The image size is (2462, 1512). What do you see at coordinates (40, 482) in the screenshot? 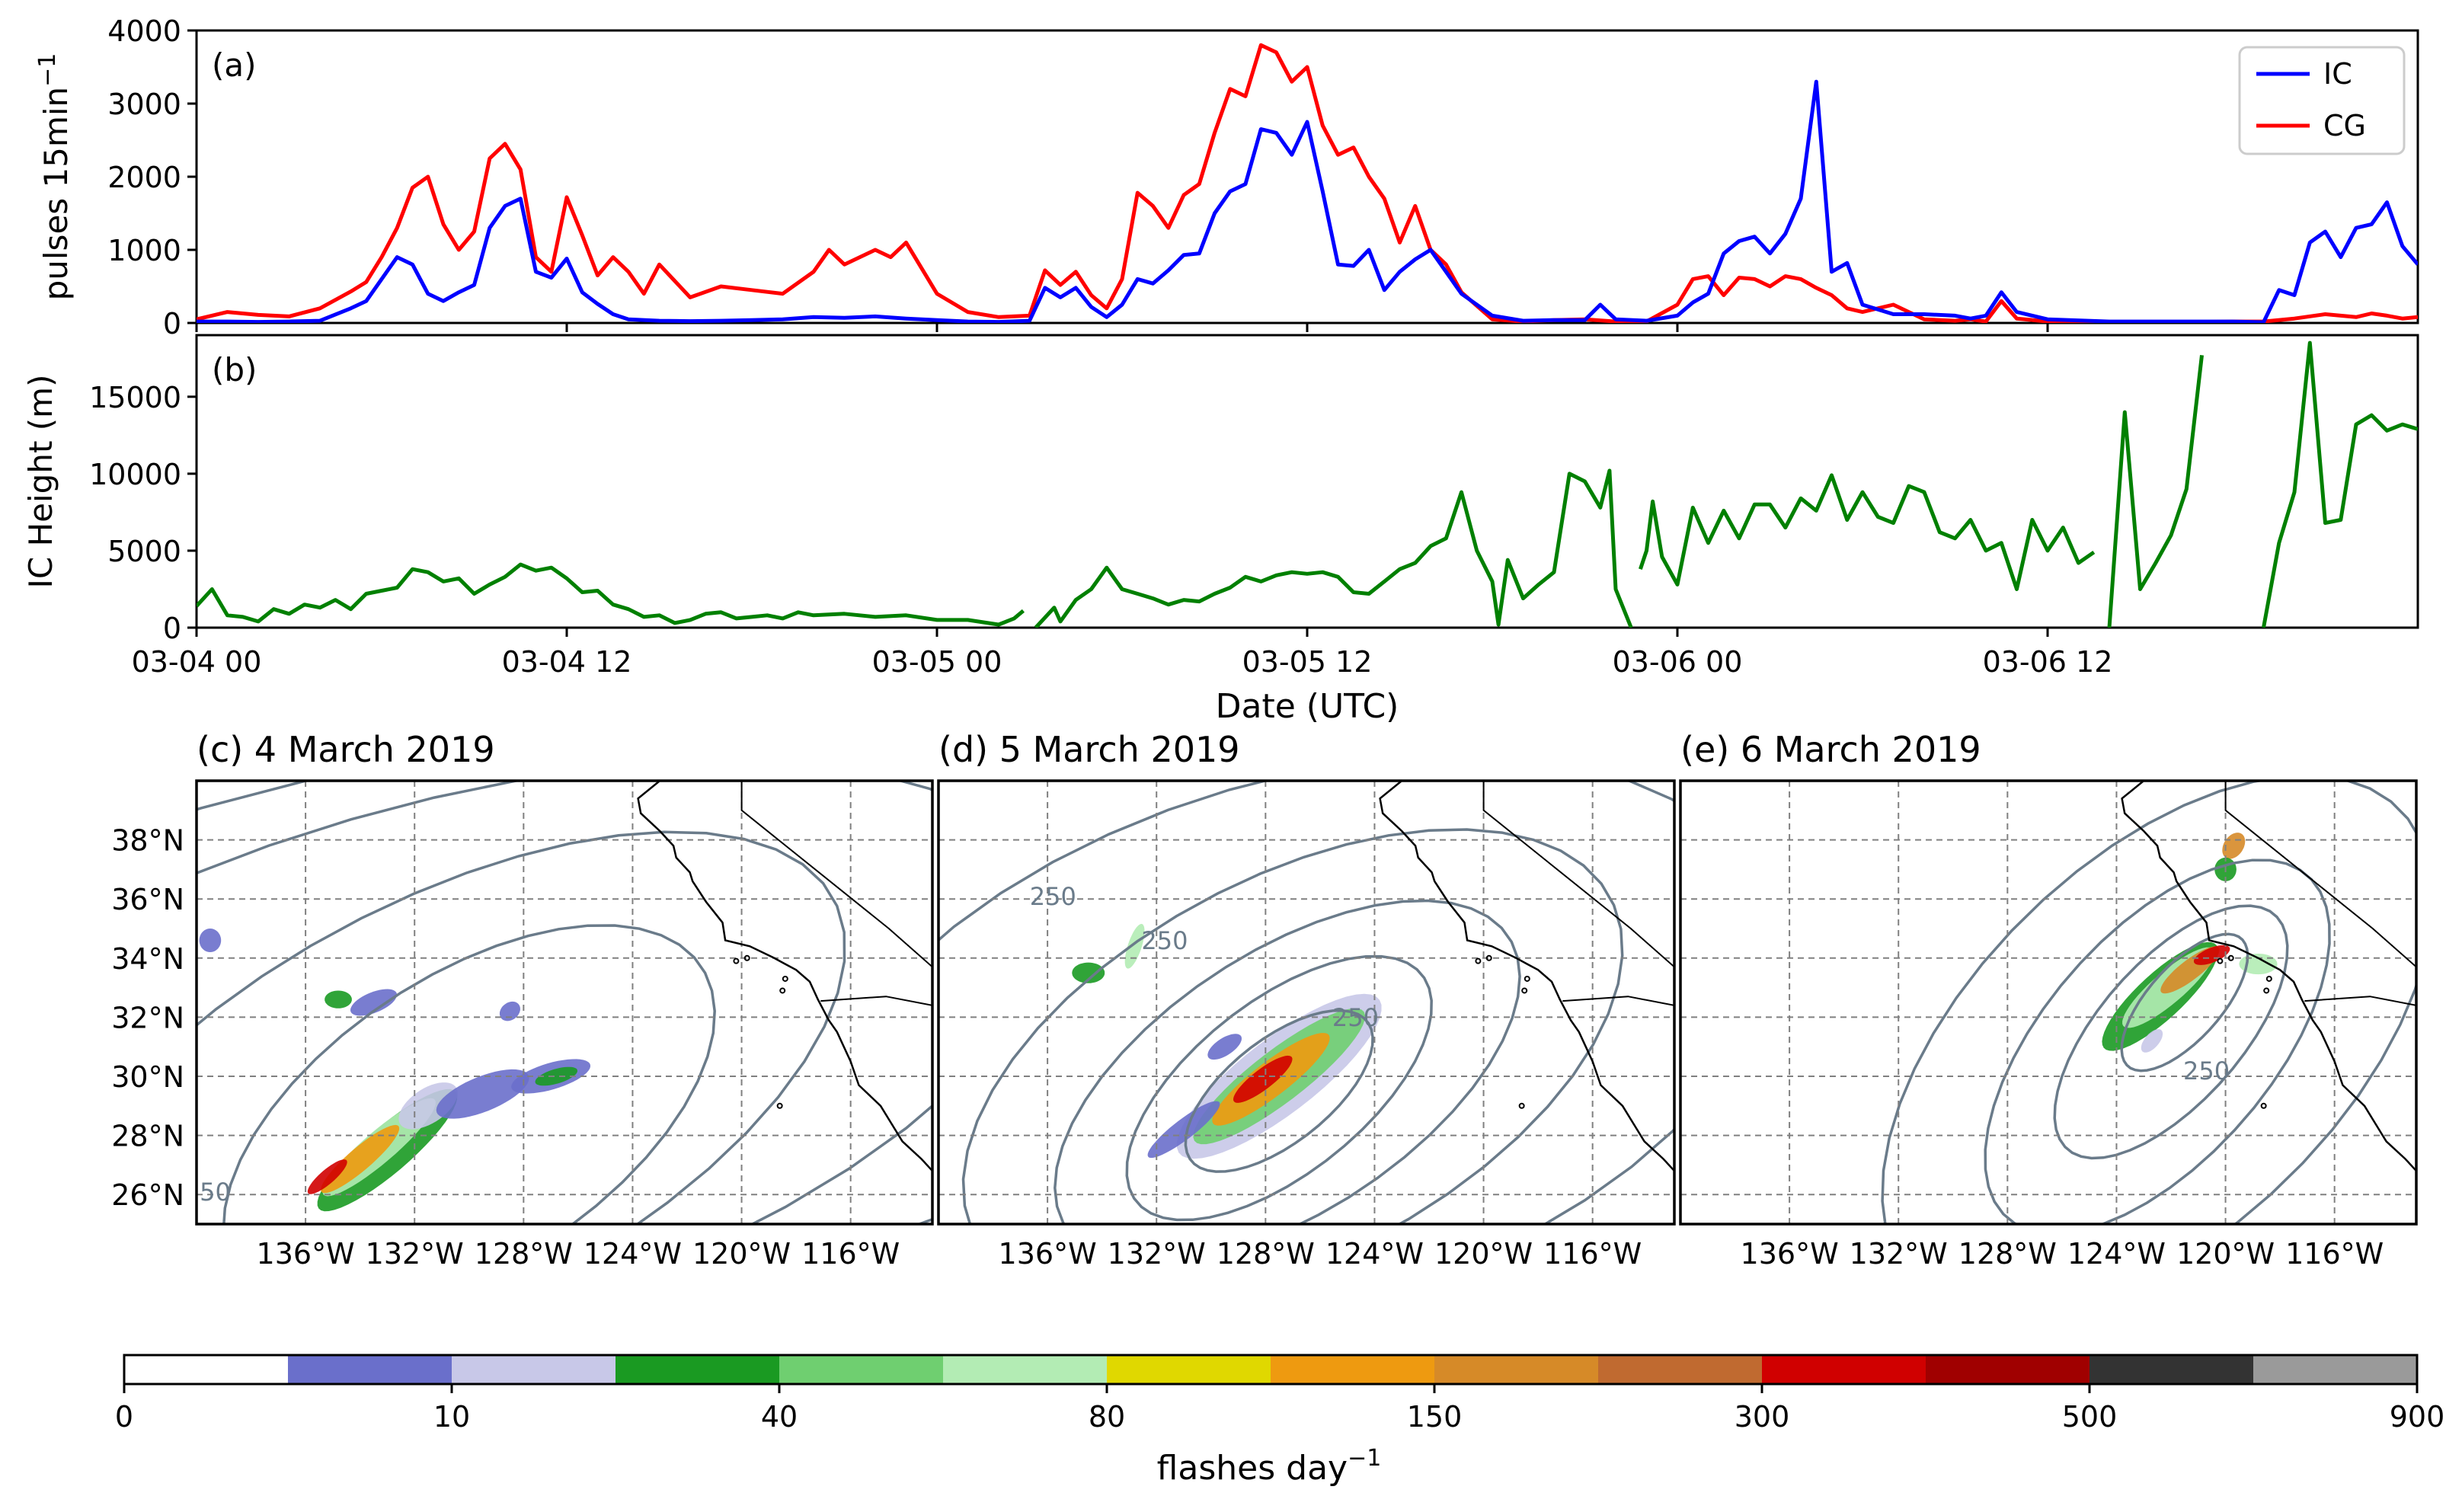
I see `panel-b-ylabel: IC Height (m)` at bounding box center [40, 482].